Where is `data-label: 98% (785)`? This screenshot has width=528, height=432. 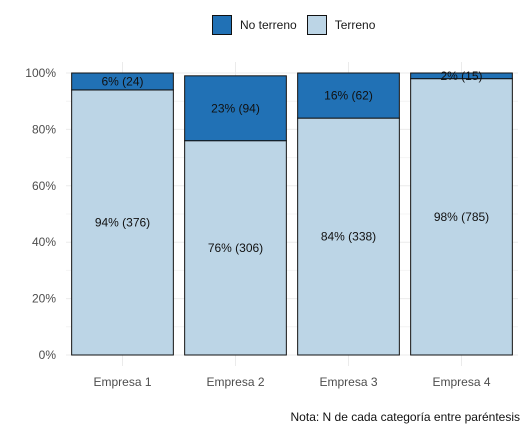
data-label: 98% (785) is located at coordinates (461, 217).